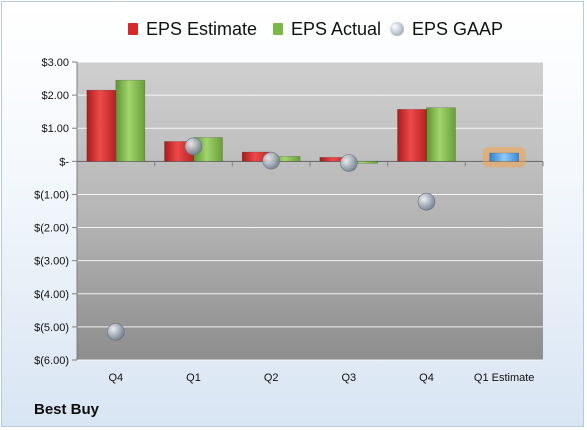 The height and width of the screenshot is (430, 587). I want to click on y-tick-label: $(4.00), so click(51, 295).